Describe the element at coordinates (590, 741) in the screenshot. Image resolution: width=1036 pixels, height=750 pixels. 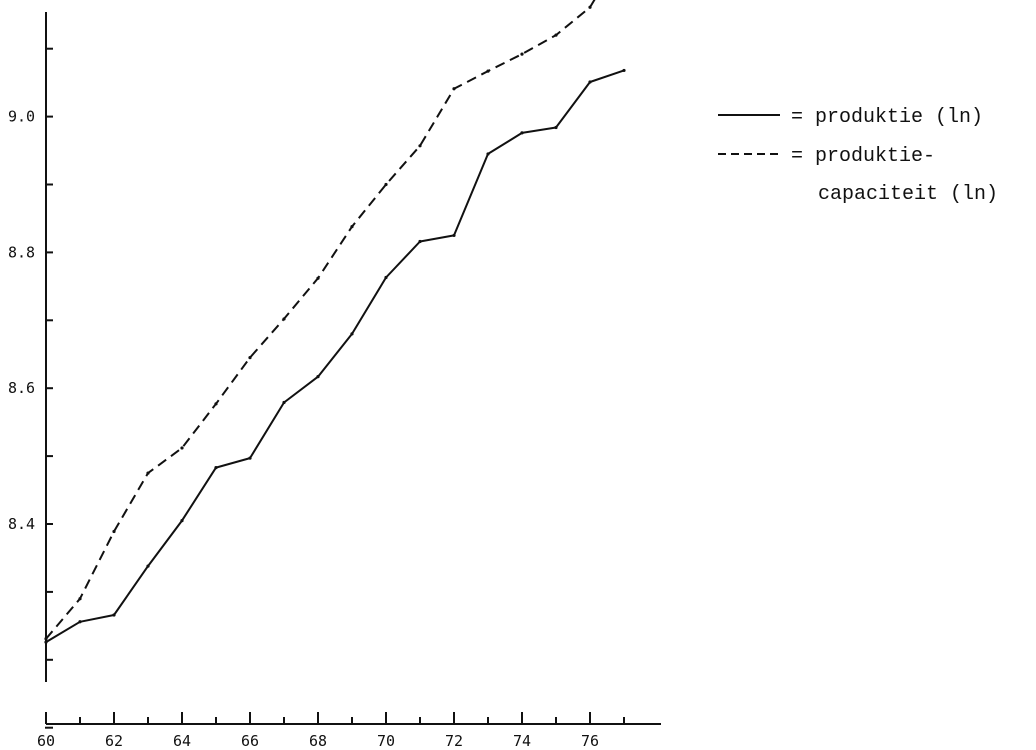
I see `x-tick-label: 76` at that location.